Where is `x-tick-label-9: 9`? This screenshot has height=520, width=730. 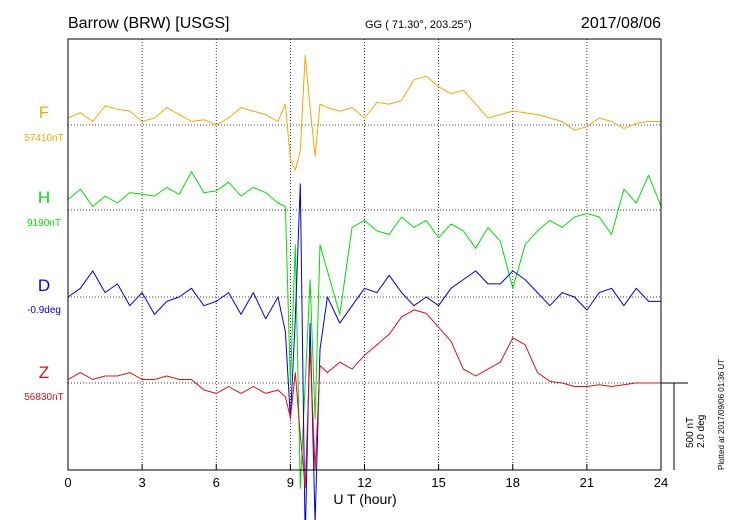 x-tick-label-9: 9 is located at coordinates (290, 482).